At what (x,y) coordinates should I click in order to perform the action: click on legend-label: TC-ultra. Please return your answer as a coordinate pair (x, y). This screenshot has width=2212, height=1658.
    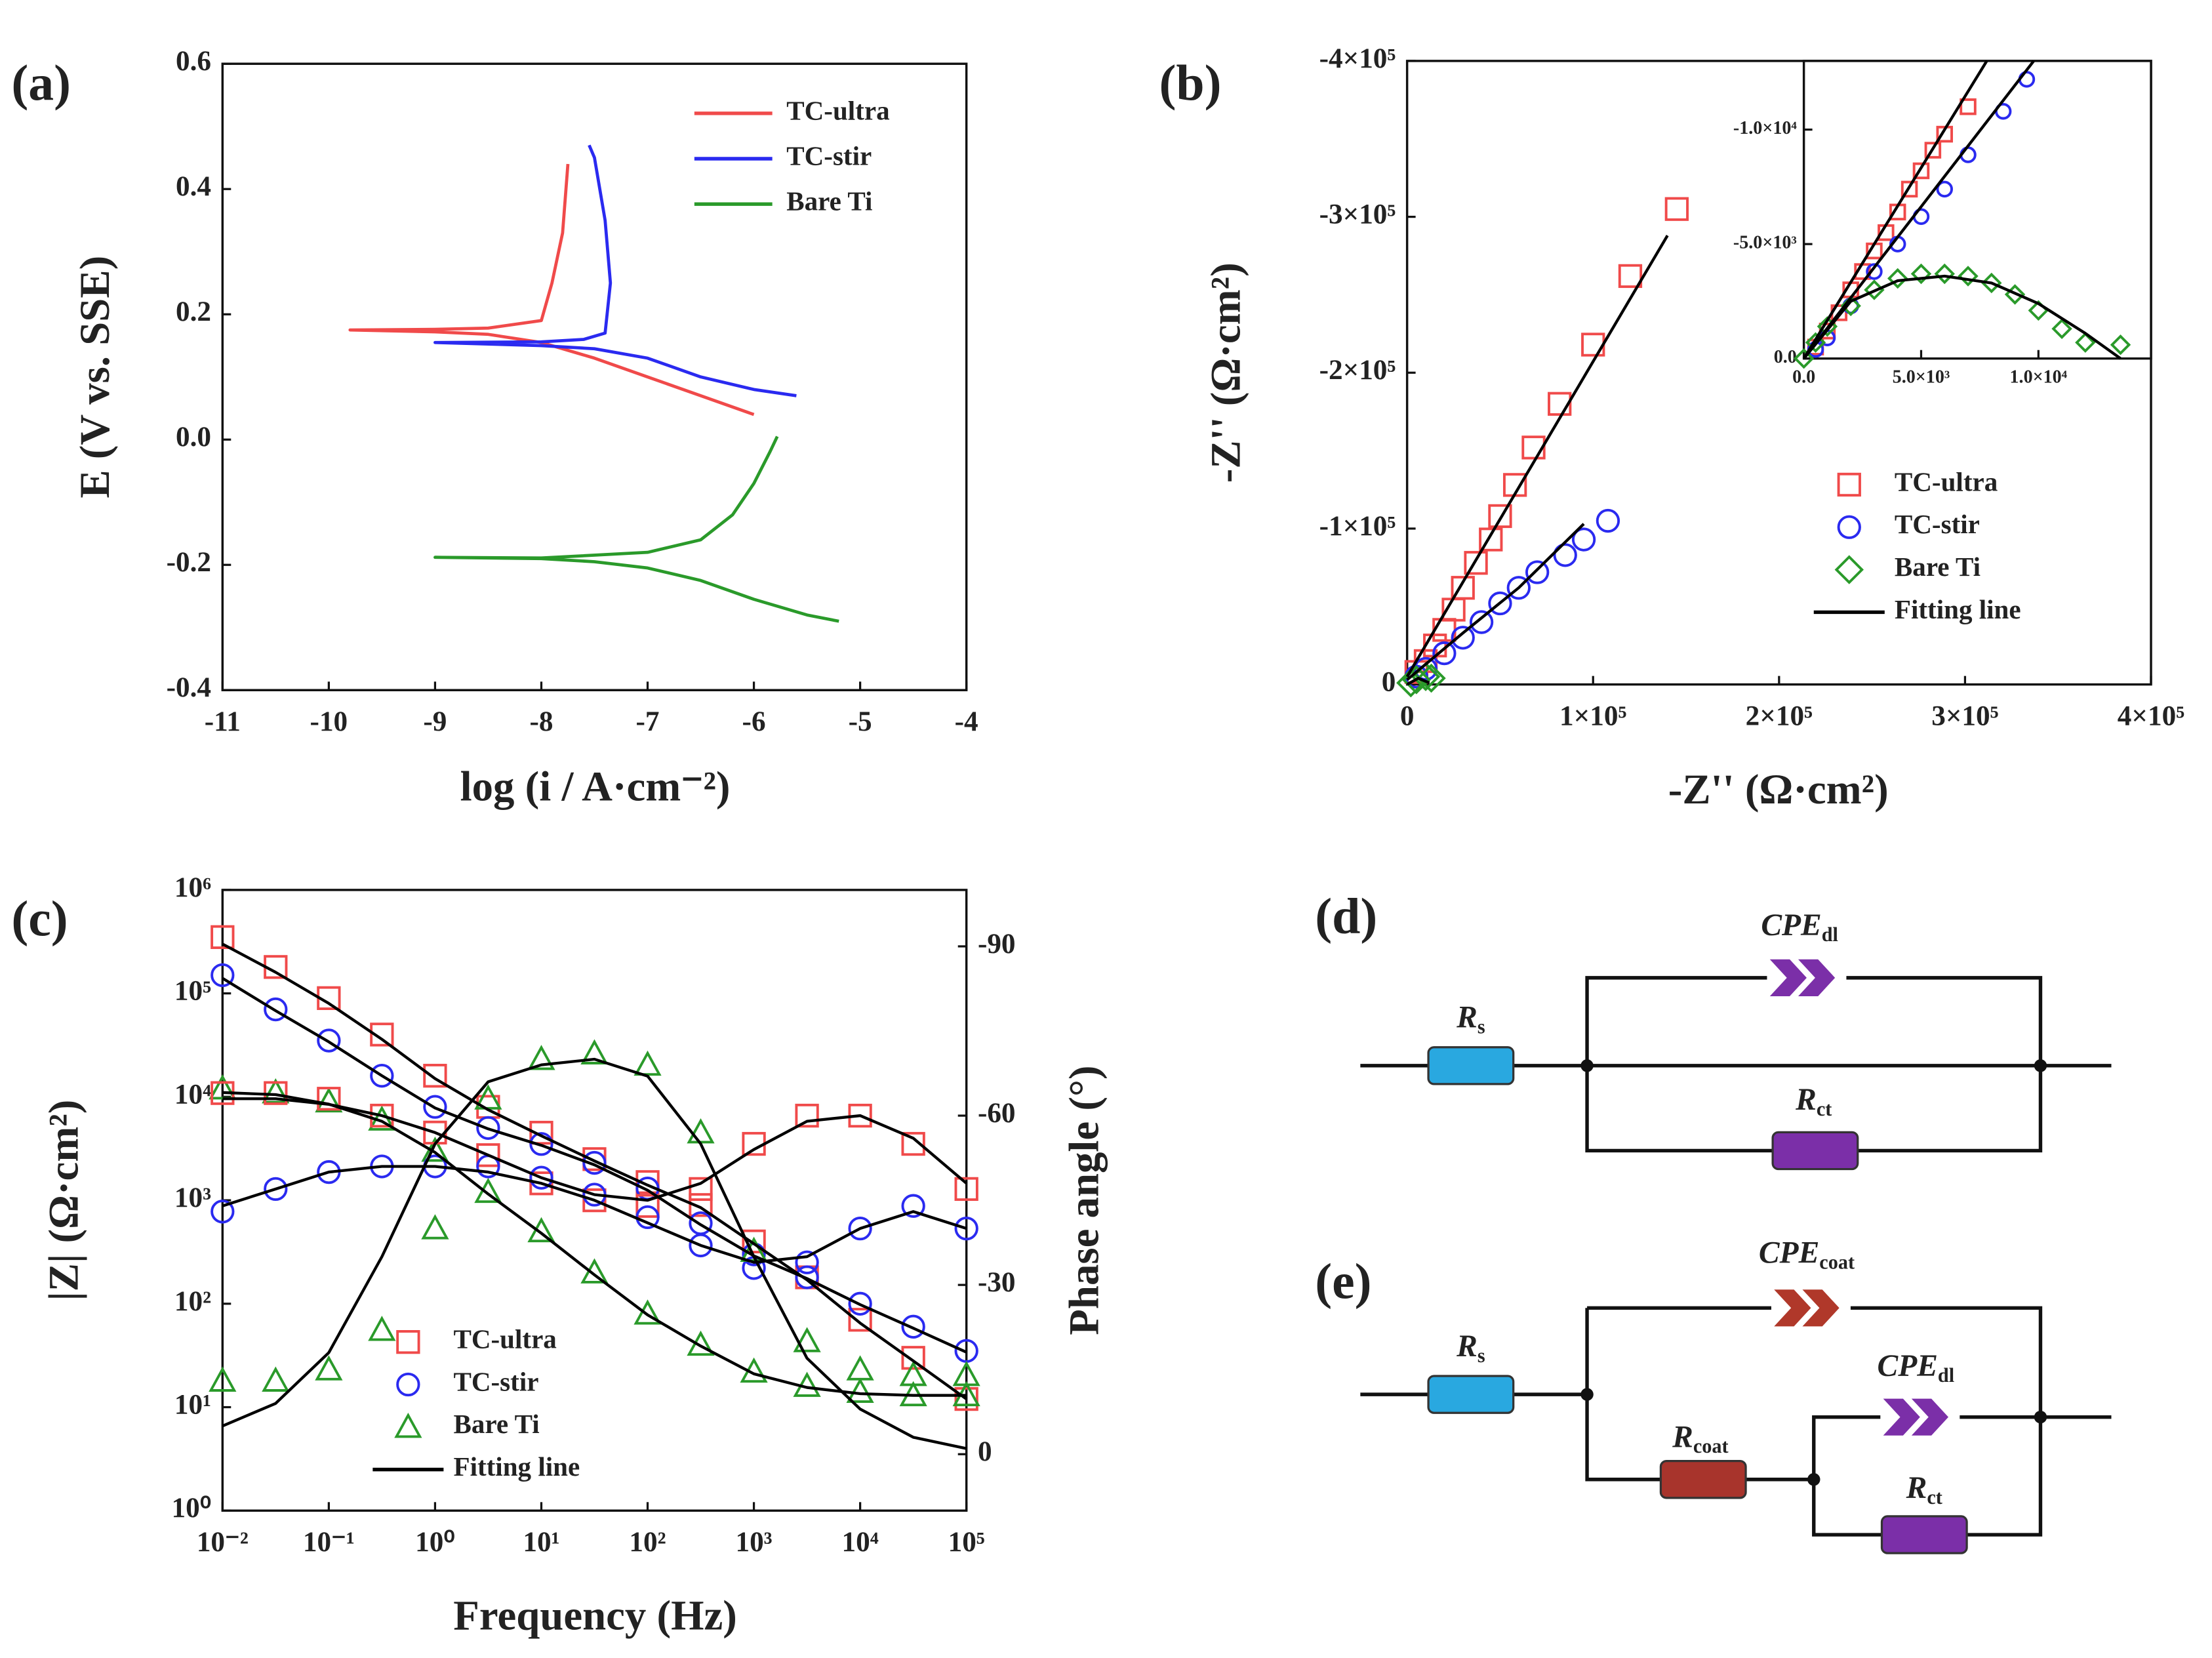
    Looking at the image, I should click on (1947, 481).